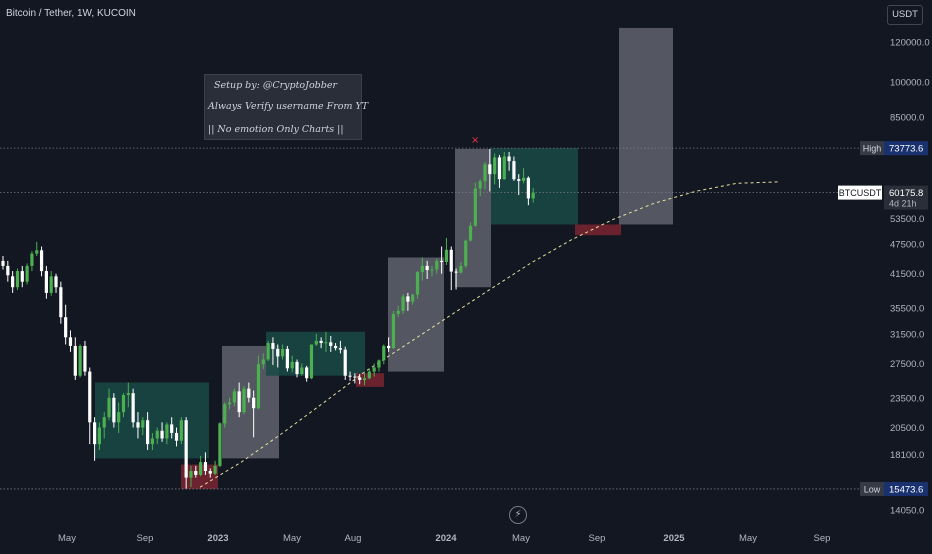 This screenshot has height=554, width=932. Describe the element at coordinates (906, 488) in the screenshot. I see `low-badge-value-box` at that location.